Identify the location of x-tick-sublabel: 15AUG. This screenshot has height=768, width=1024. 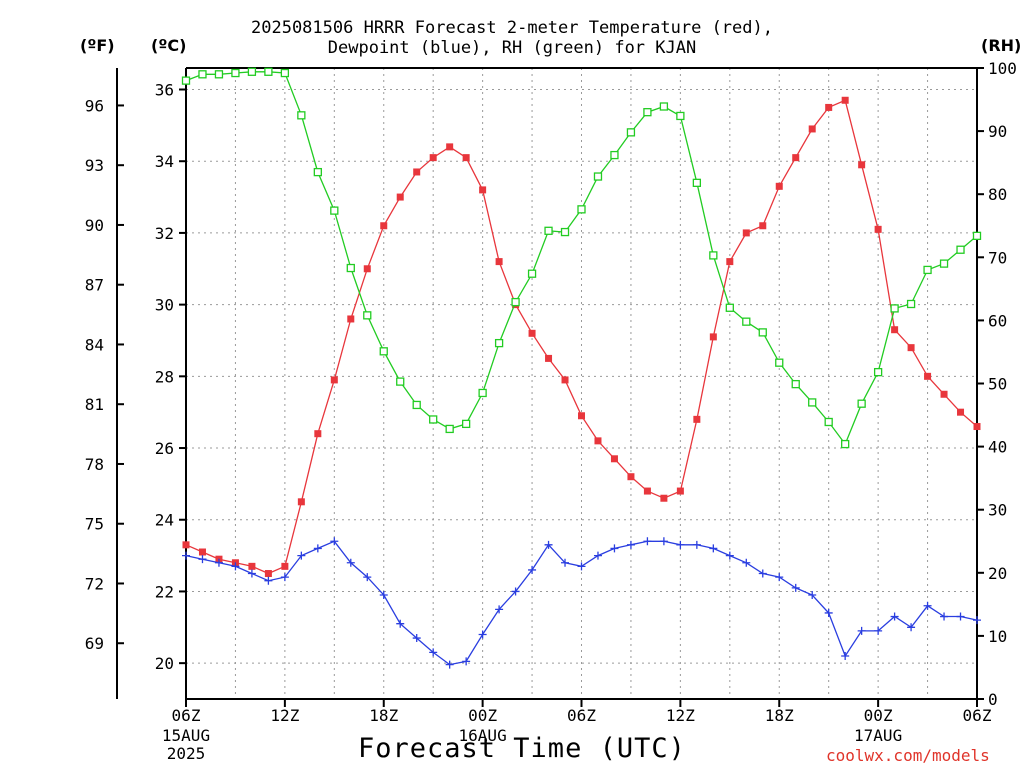
(186, 735).